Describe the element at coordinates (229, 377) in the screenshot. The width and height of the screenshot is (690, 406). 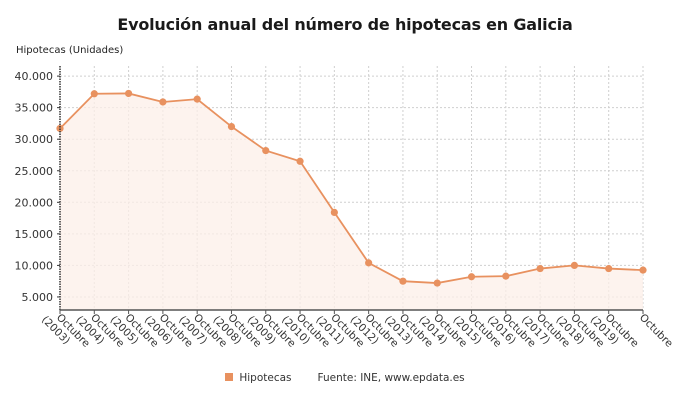
I see `legend-swatch-hipotecas` at that location.